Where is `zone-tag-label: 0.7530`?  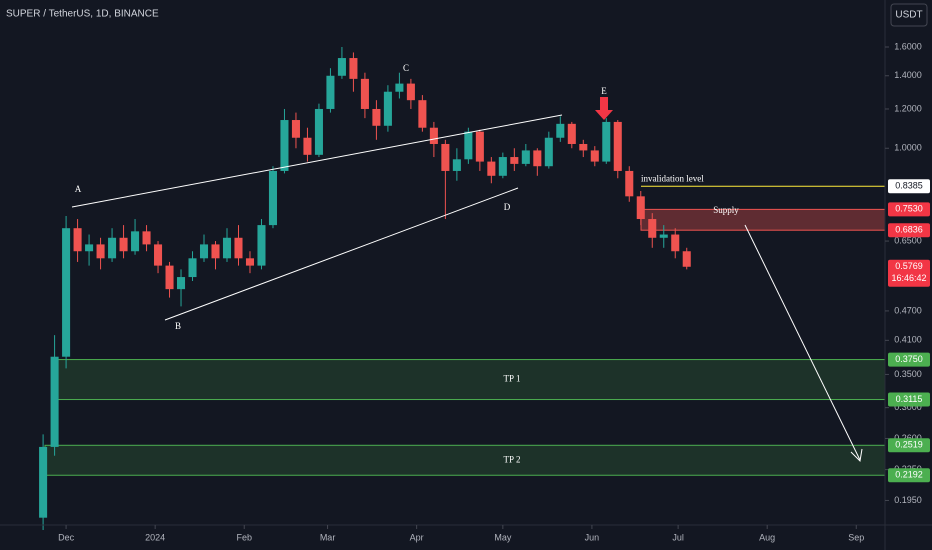
zone-tag-label: 0.7530 is located at coordinates (909, 209).